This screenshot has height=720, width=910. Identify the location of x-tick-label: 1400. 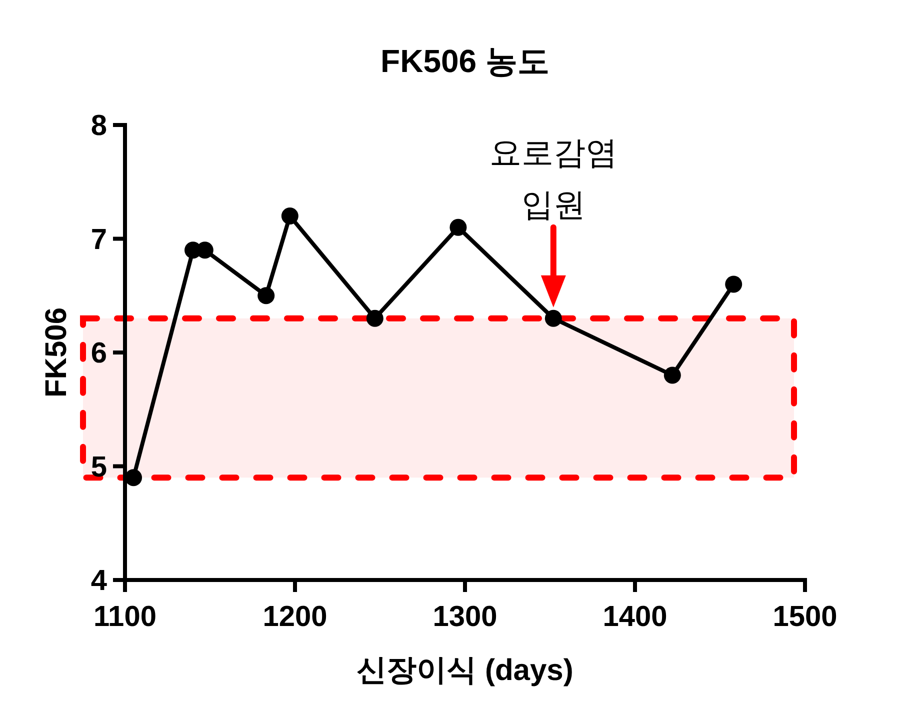
(635, 617).